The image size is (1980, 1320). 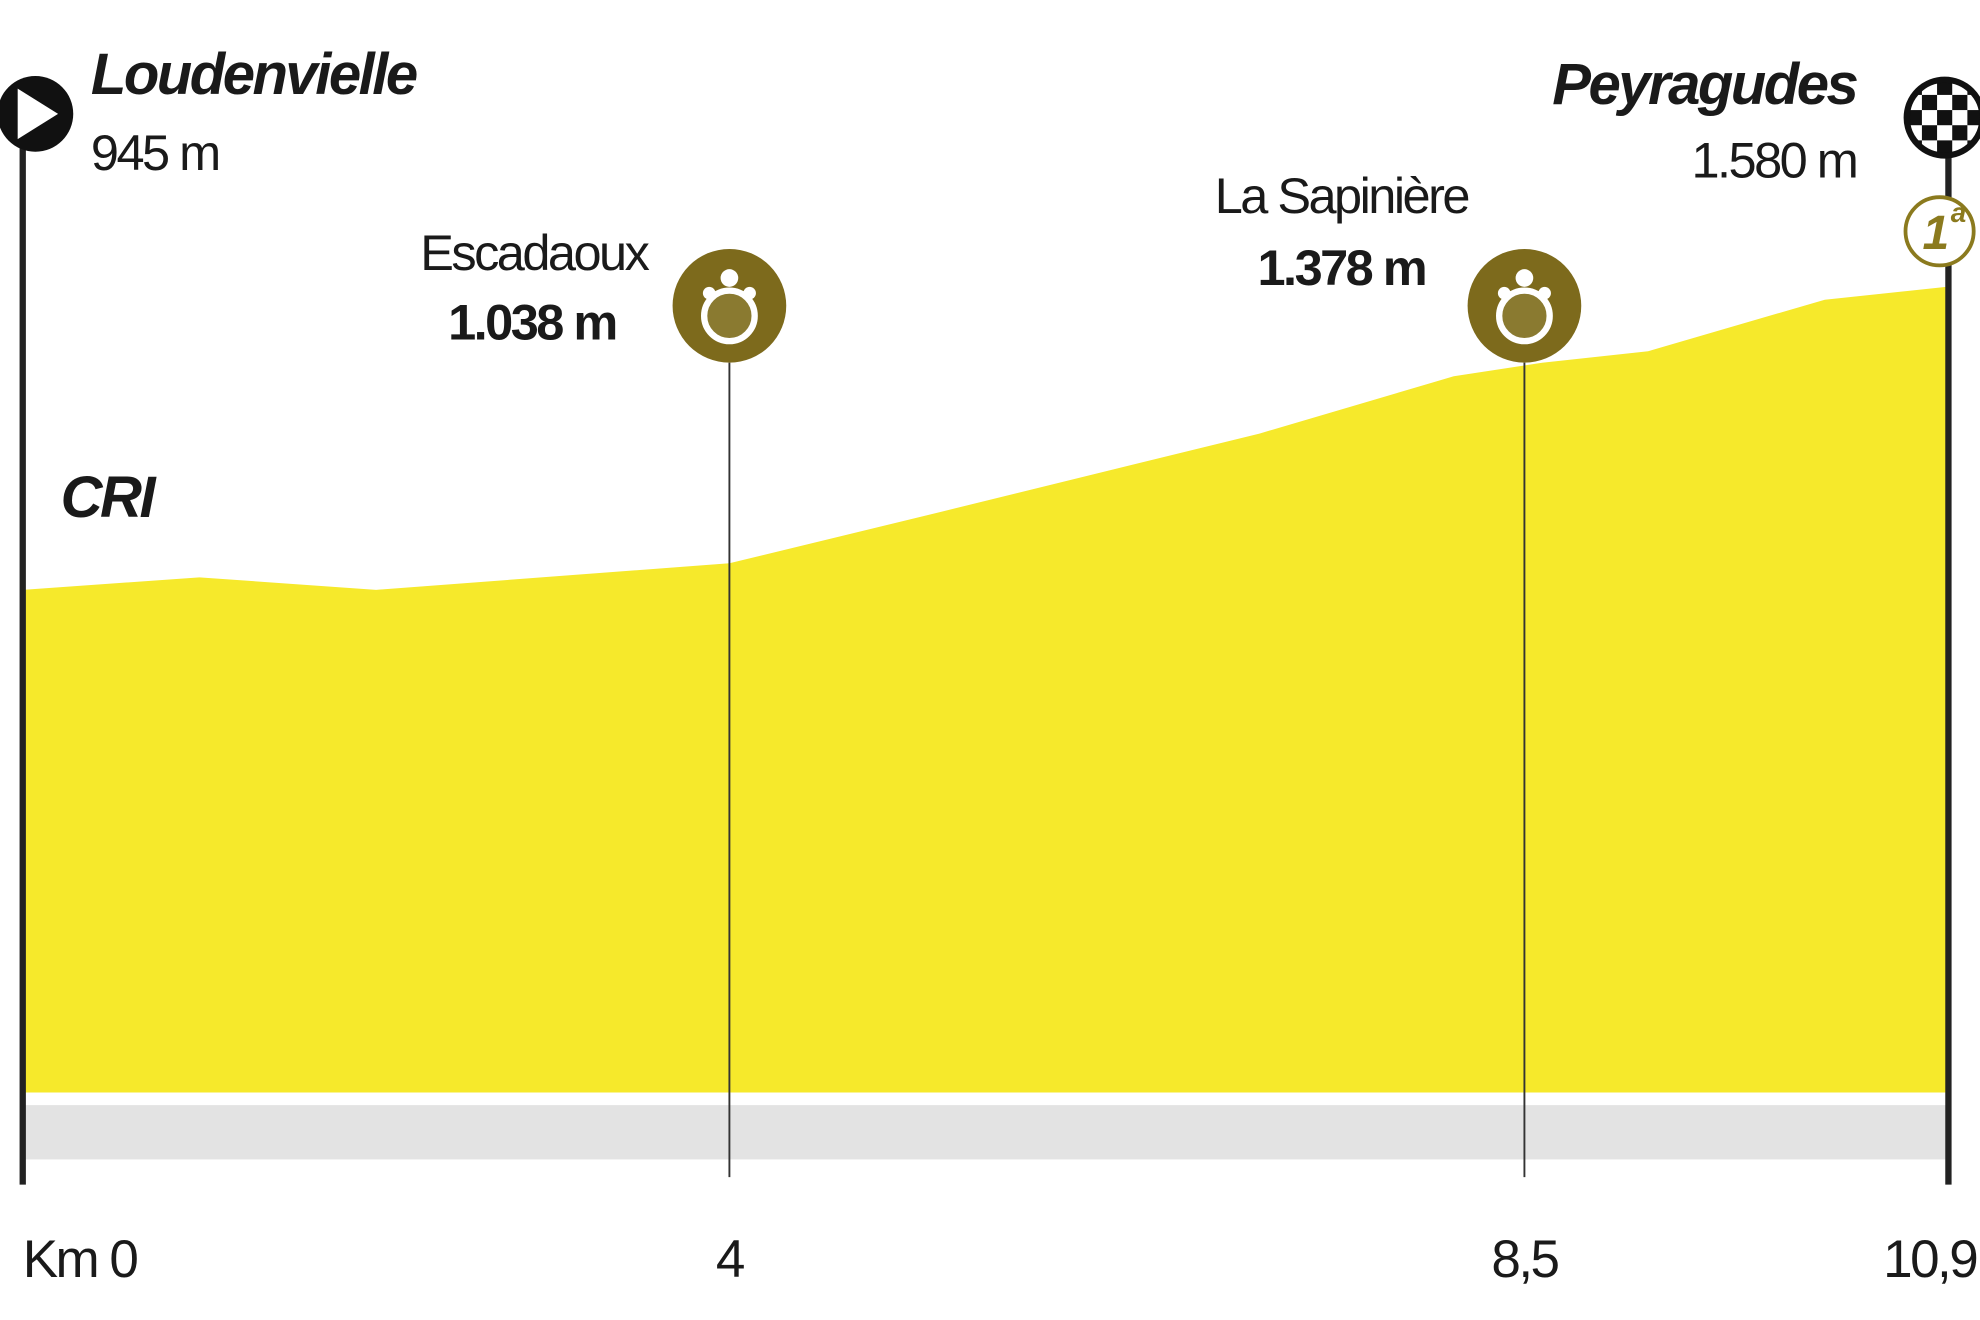 What do you see at coordinates (1342, 267) in the screenshot?
I see `climb-altitude: 1.378 m` at bounding box center [1342, 267].